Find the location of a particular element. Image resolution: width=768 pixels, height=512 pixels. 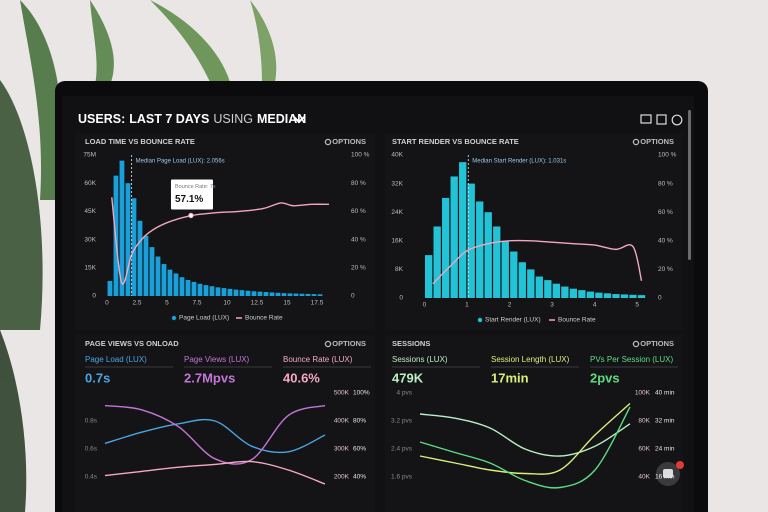

scrollbar is located at coordinates (689, 185).